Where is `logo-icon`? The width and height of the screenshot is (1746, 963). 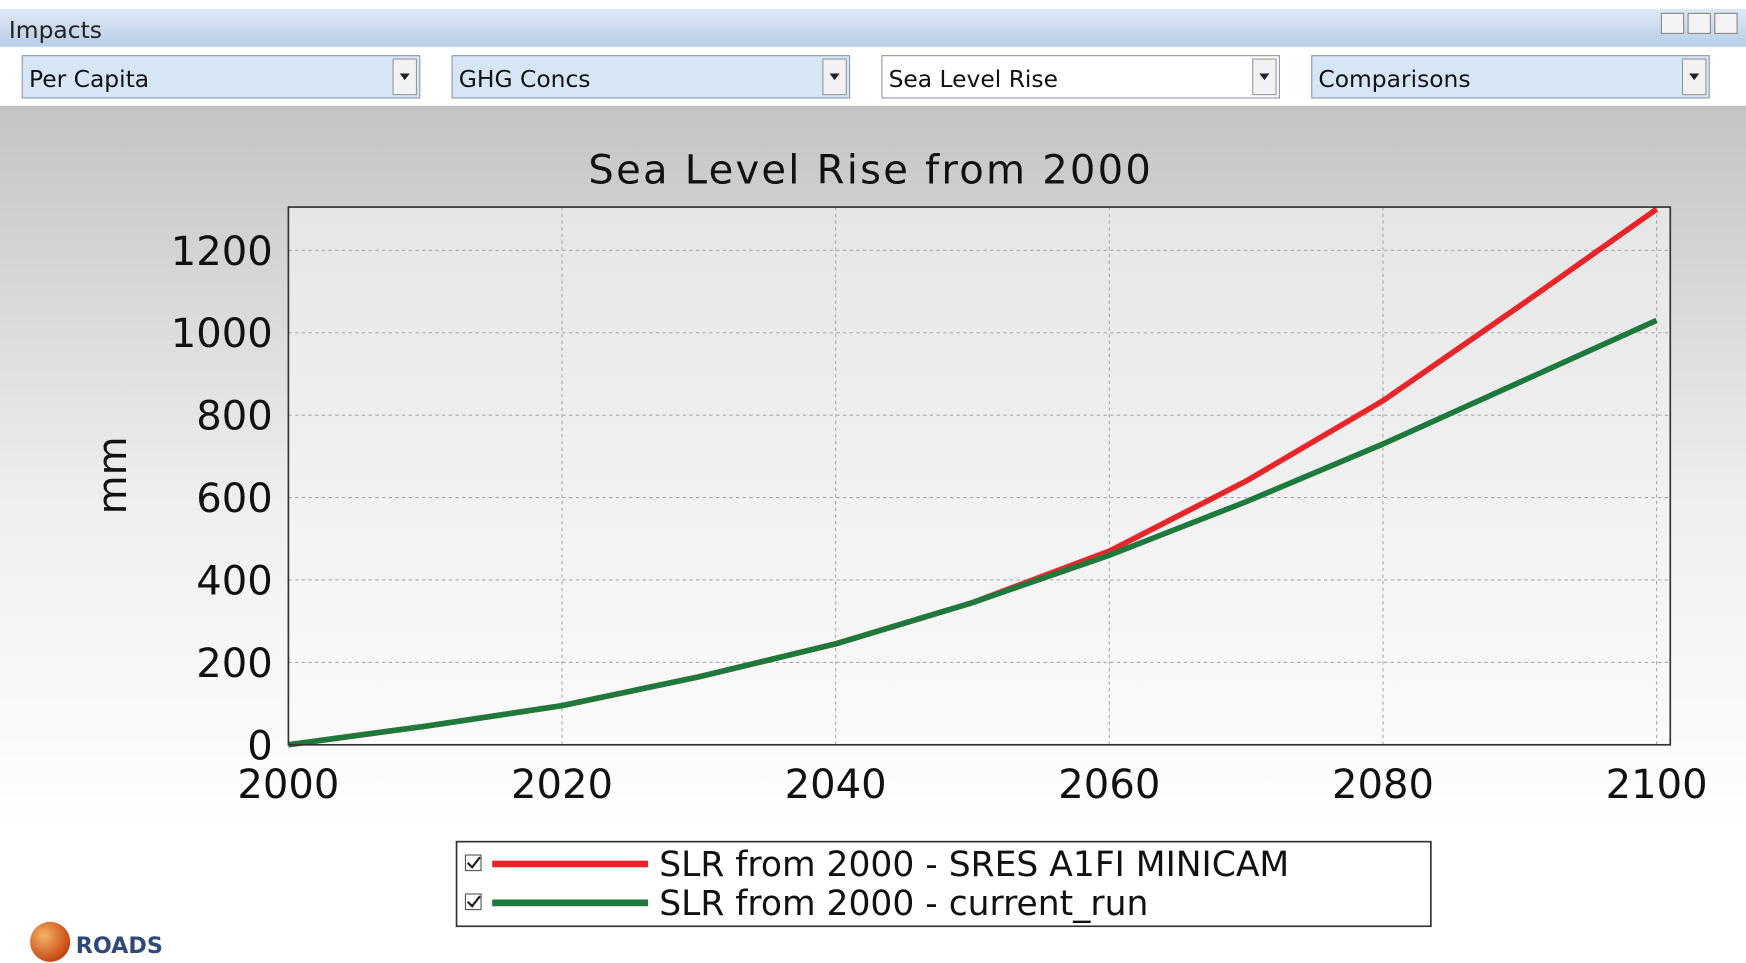 logo-icon is located at coordinates (50, 941).